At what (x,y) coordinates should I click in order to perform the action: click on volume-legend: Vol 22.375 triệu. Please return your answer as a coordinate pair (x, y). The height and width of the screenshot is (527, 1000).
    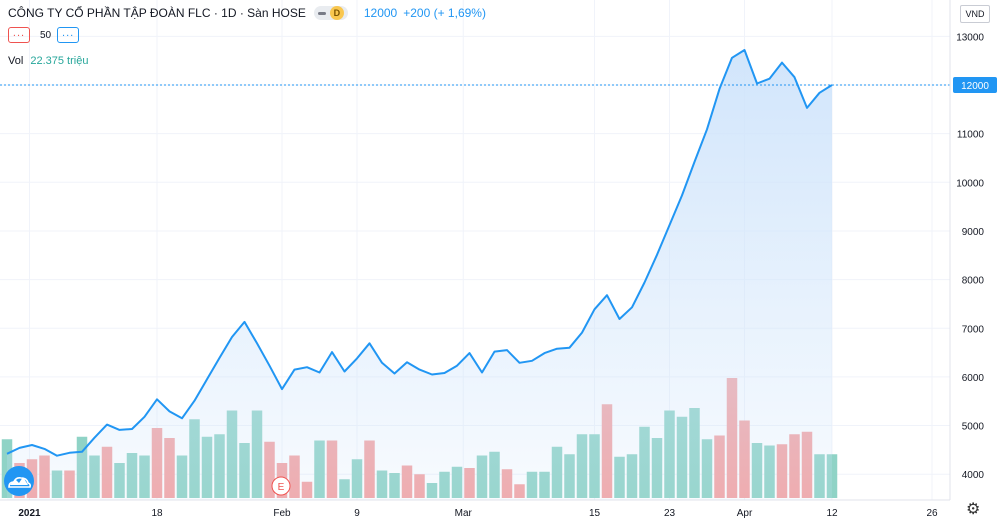
    Looking at the image, I should click on (48, 61).